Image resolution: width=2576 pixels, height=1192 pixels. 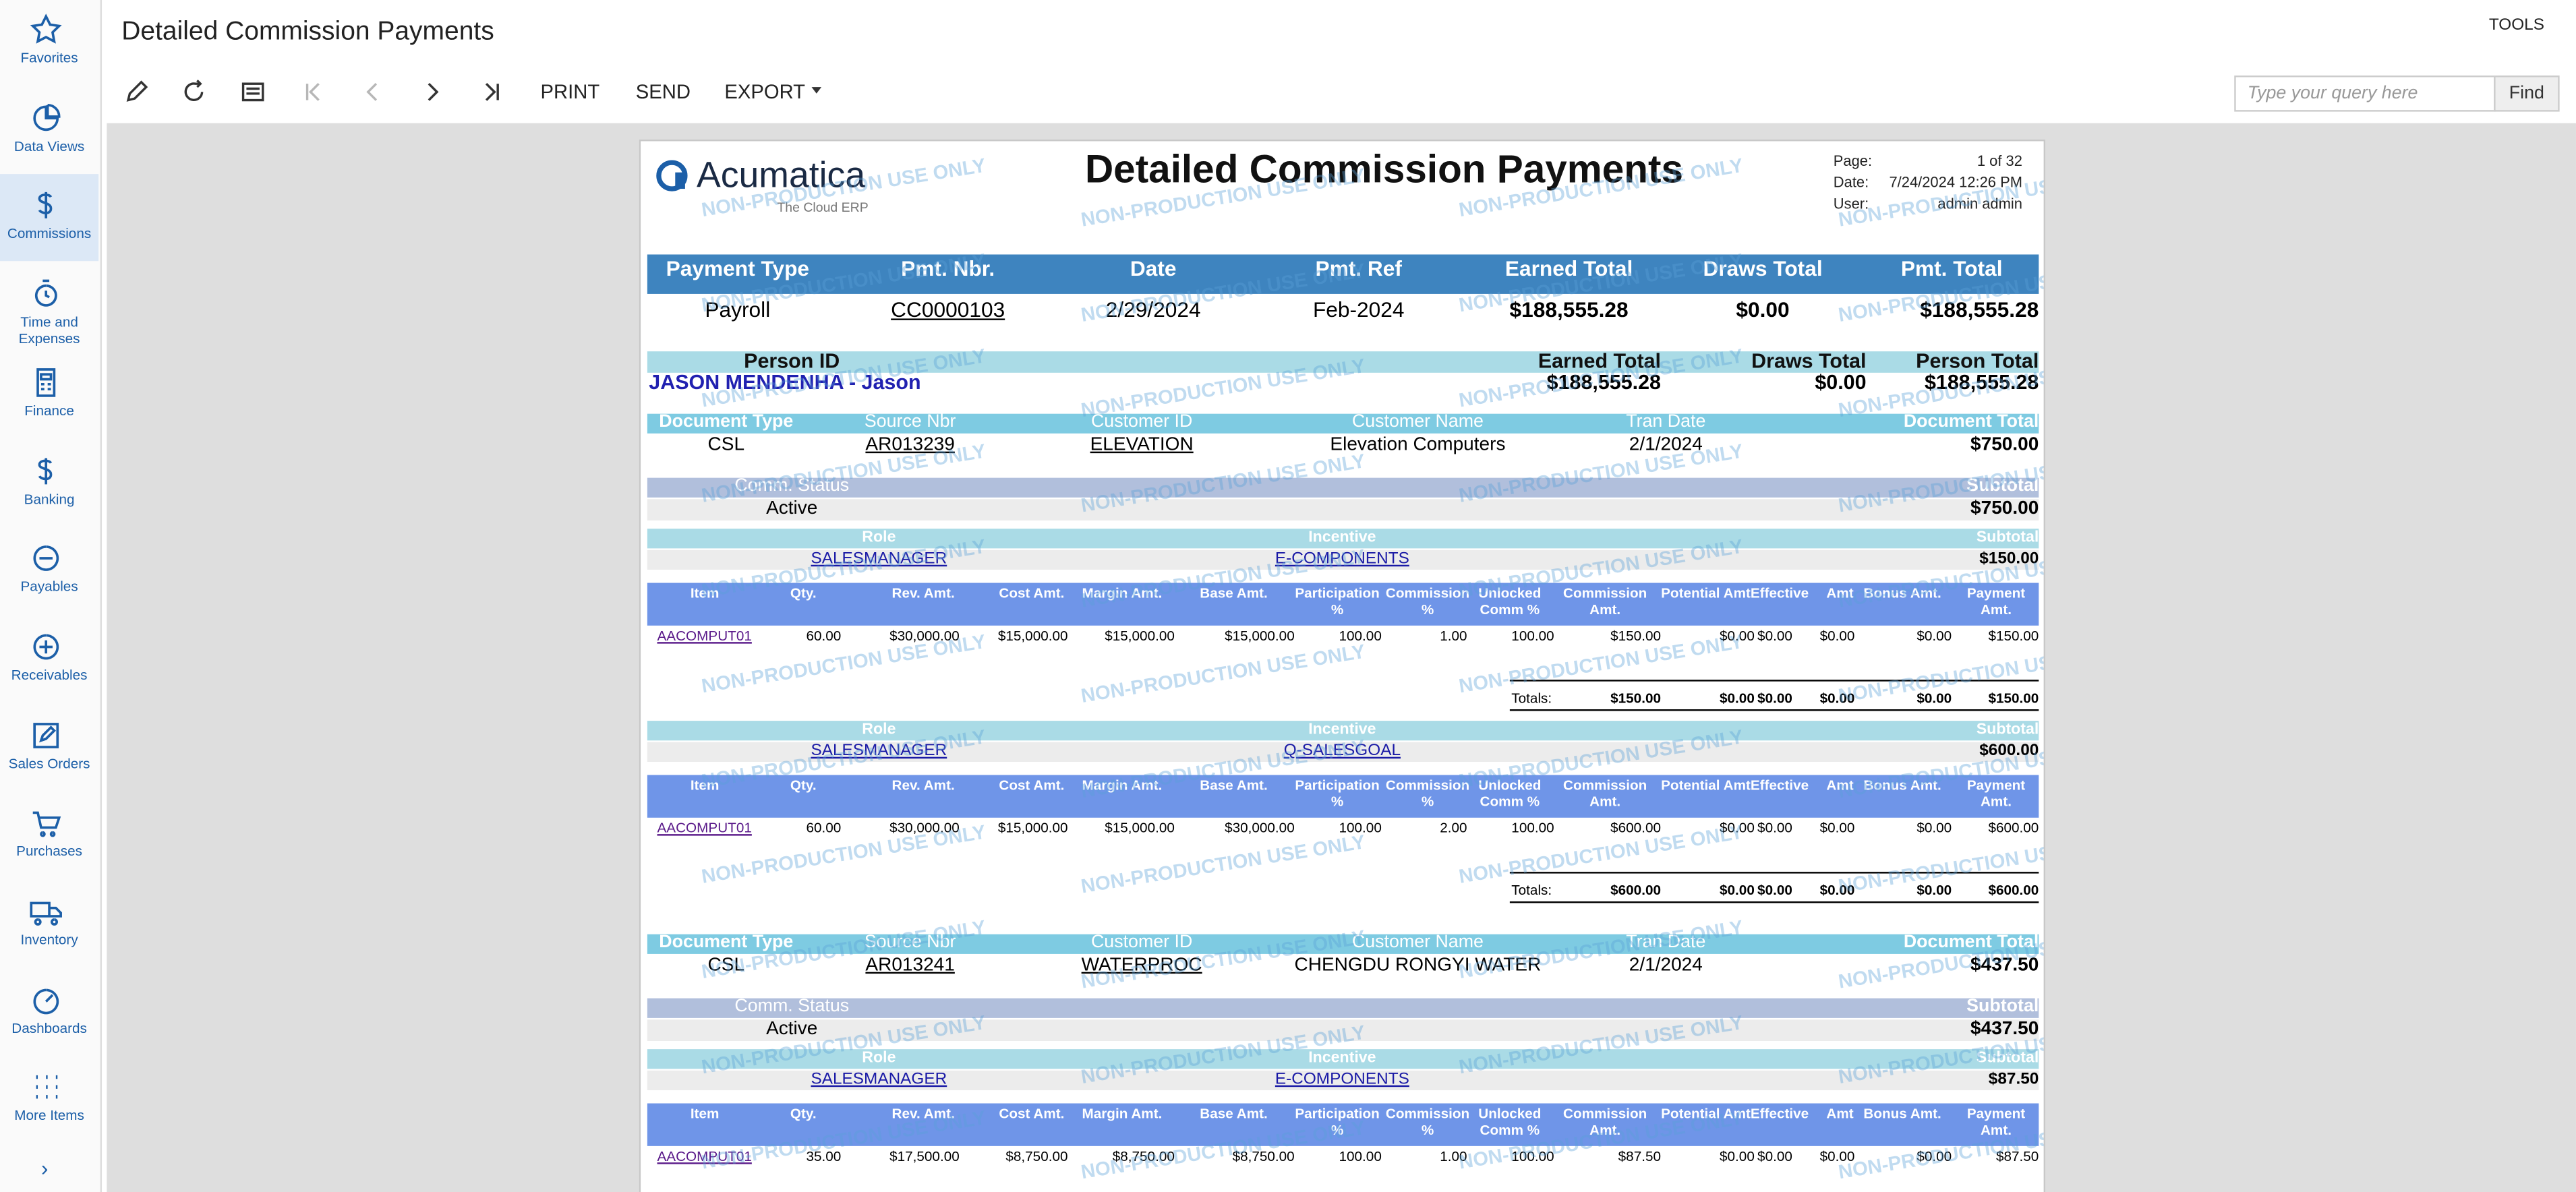 I want to click on meta-label: Page:, so click(x=1853, y=160).